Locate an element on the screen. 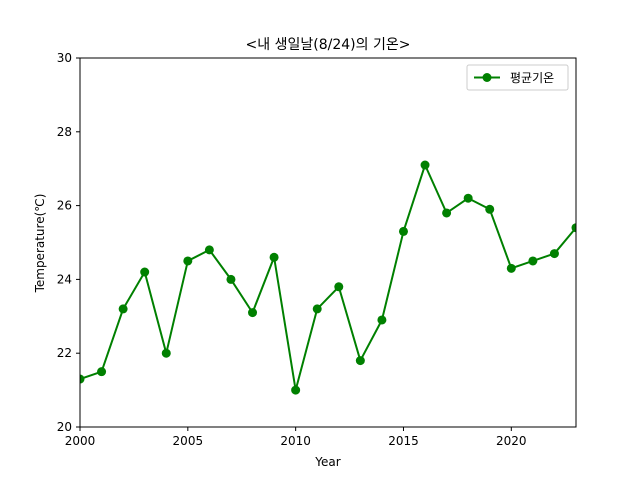 The image size is (640, 484). y-tick-label-20: 20 is located at coordinates (64, 427).